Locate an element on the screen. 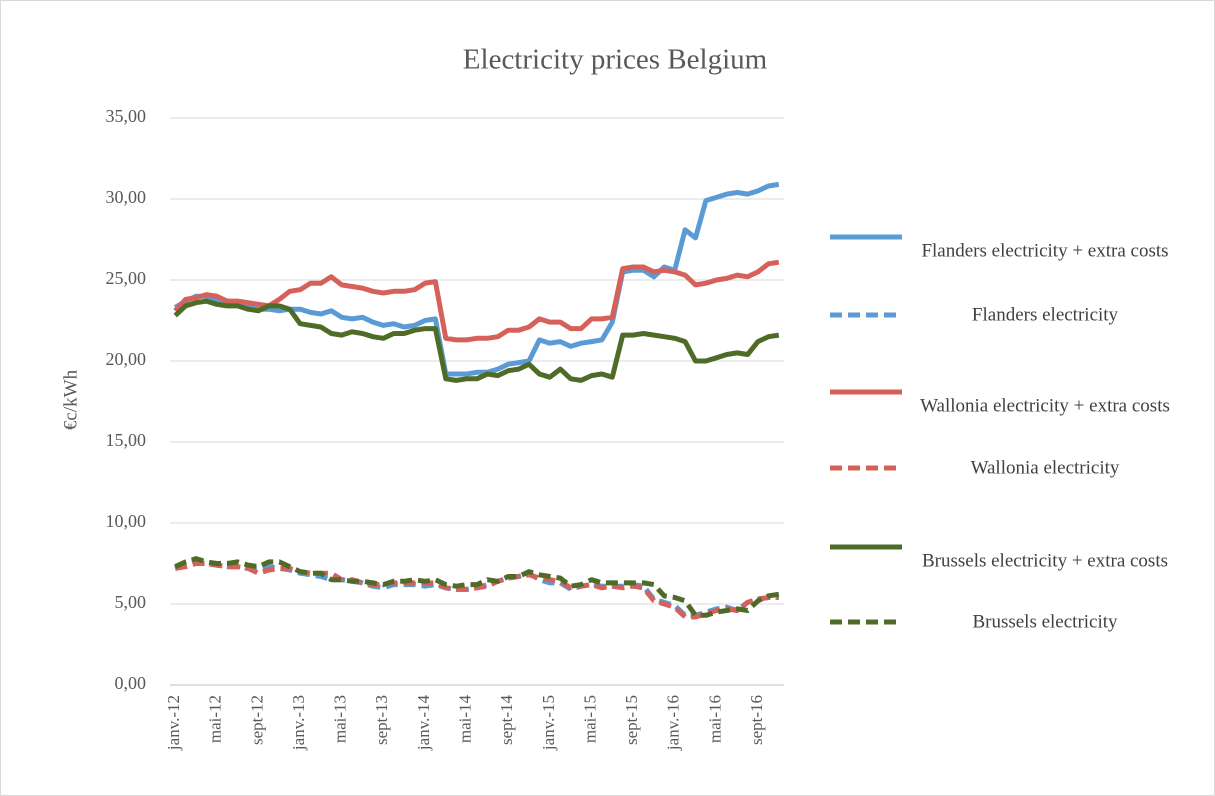 The height and width of the screenshot is (796, 1215). y-tick-label: 15,00 is located at coordinates (126, 440).